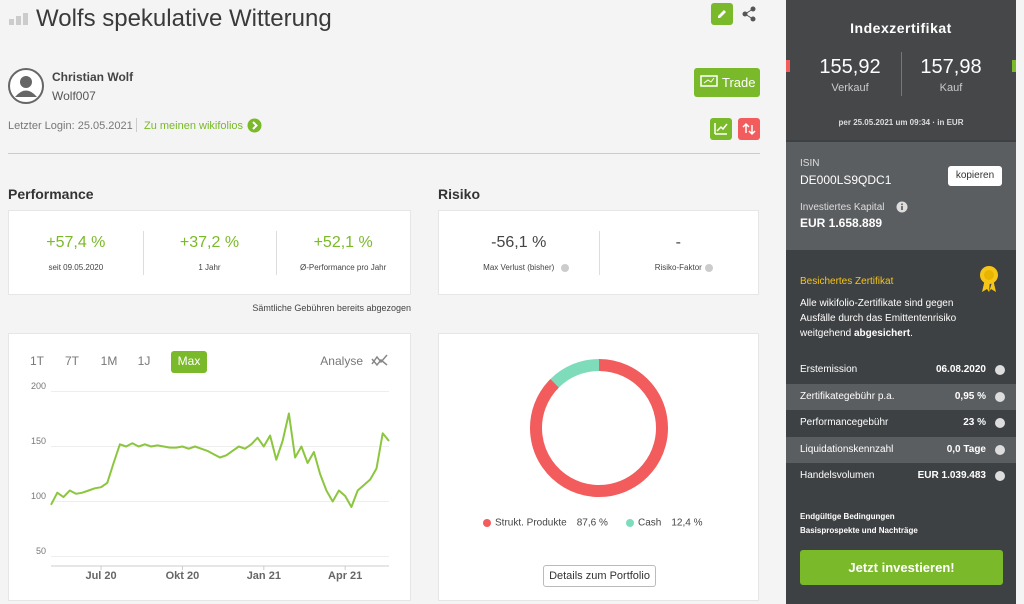 This screenshot has width=1024, height=604. What do you see at coordinates (847, 281) in the screenshot?
I see `secured-title: Besichertes Zertifikat` at bounding box center [847, 281].